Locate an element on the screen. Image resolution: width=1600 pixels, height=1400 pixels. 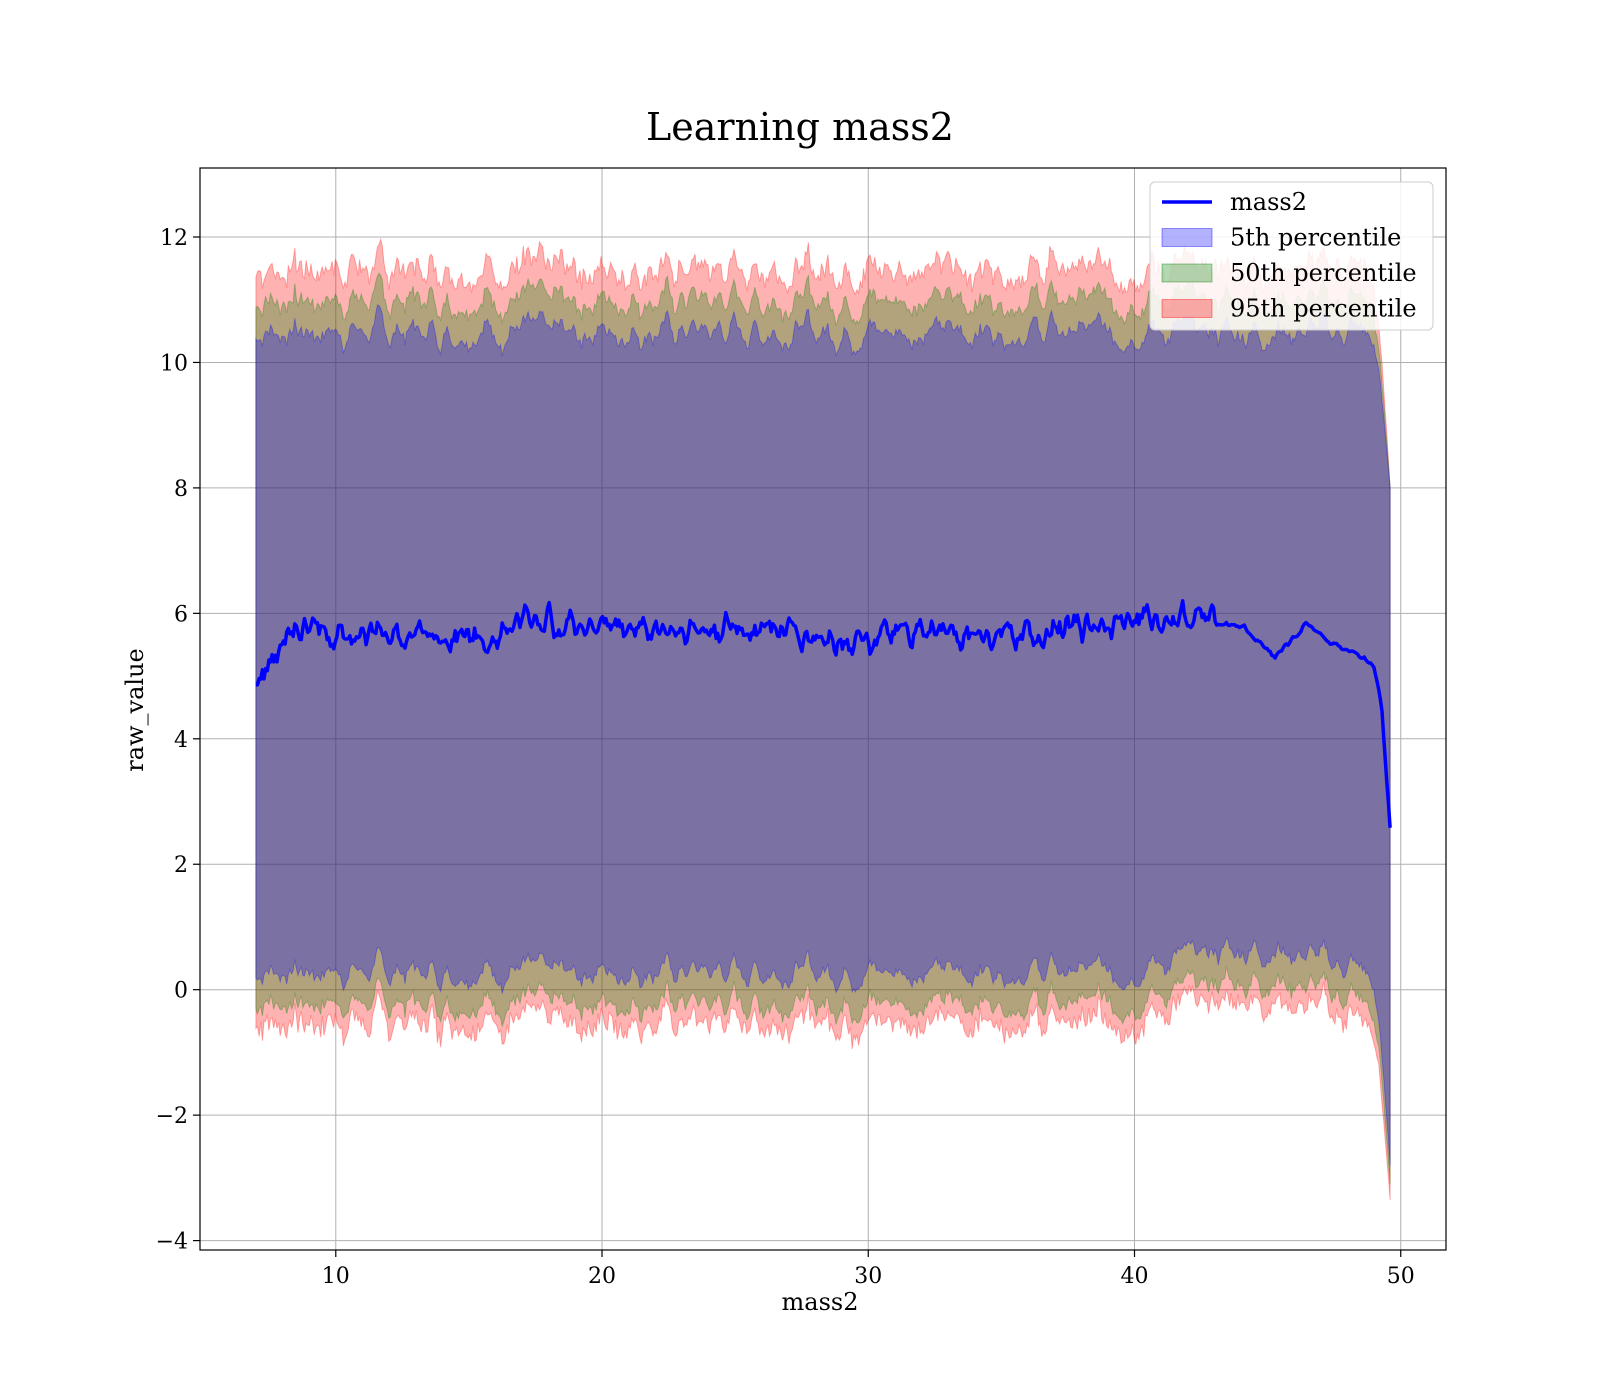
legend-label: 5th percentile is located at coordinates (1315, 238).